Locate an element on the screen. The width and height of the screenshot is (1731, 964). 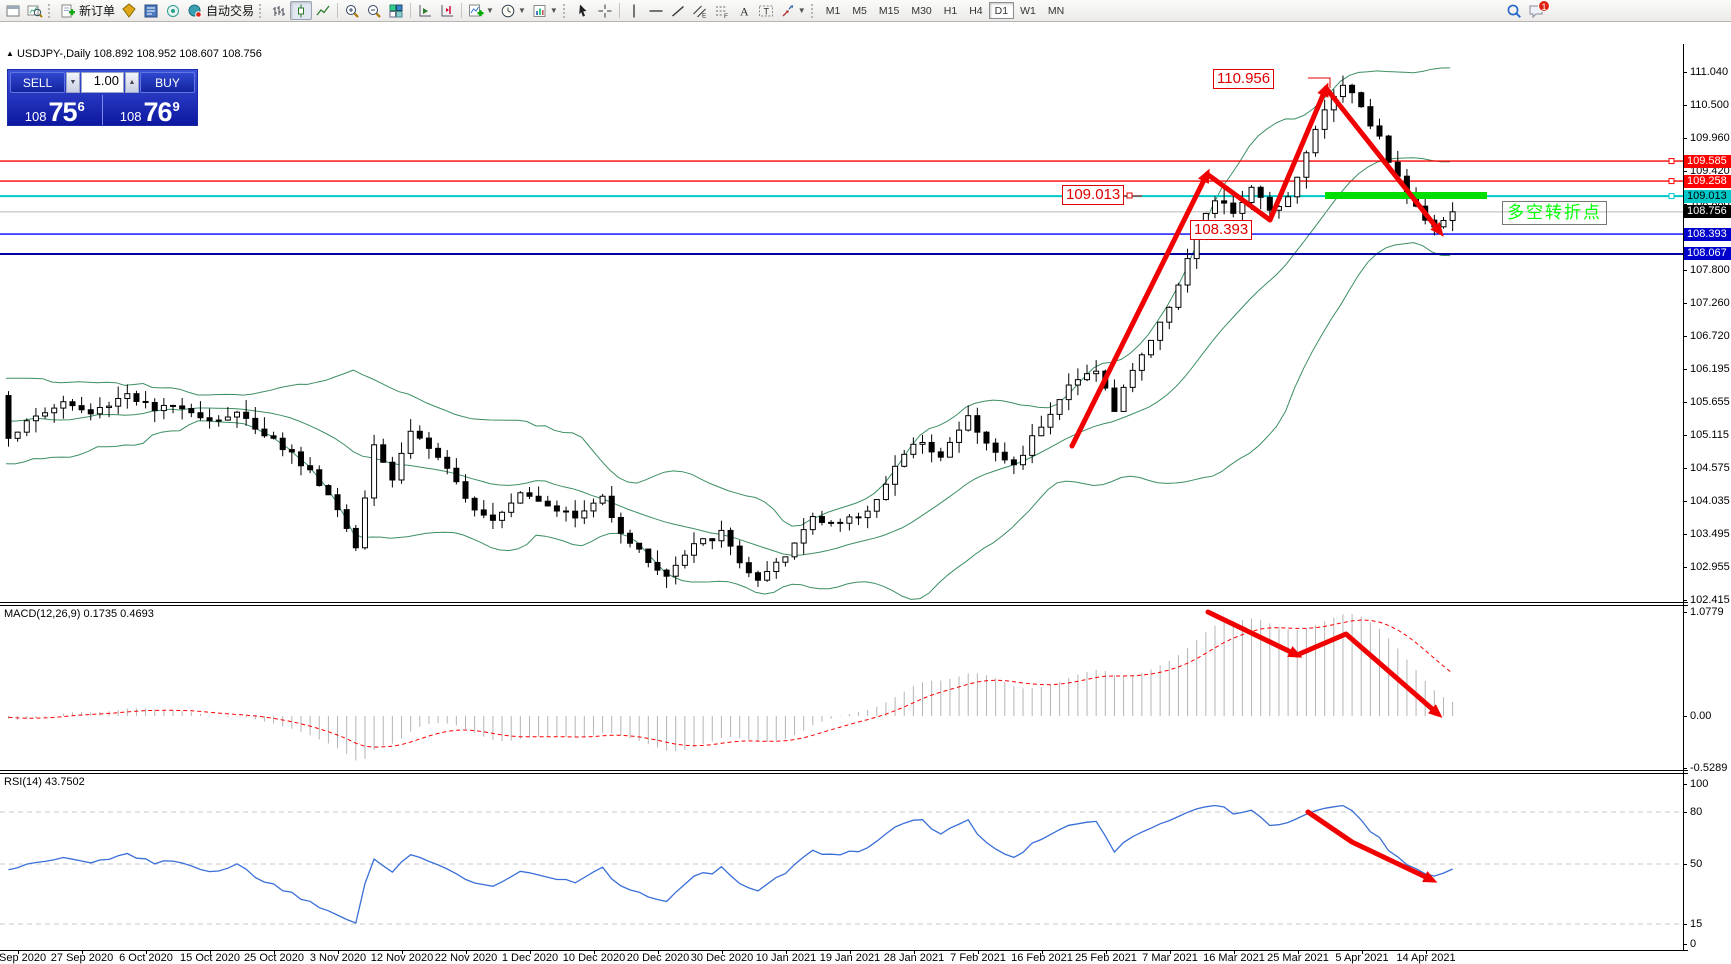
arrows-button: ▼ is located at coordinates (793, 10).